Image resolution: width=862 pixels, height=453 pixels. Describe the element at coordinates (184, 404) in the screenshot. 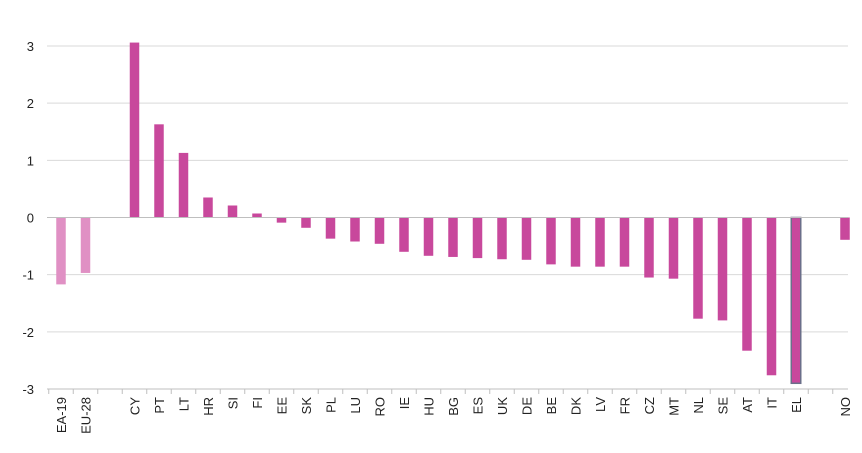

I see `x-category-label: LT` at that location.